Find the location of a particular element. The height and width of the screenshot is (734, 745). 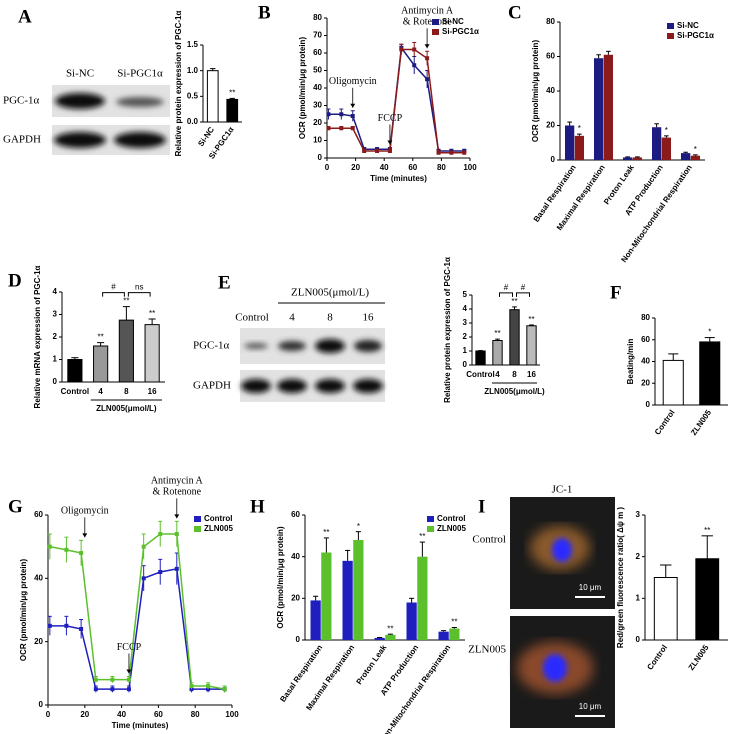

bracket-label: # is located at coordinates (506, 287).